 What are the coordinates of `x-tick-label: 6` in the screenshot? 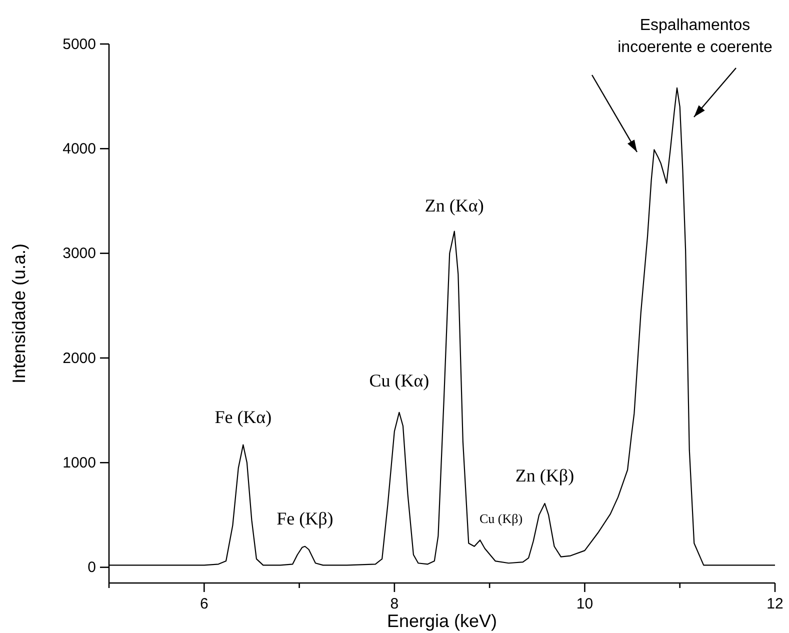 It's located at (204, 604).